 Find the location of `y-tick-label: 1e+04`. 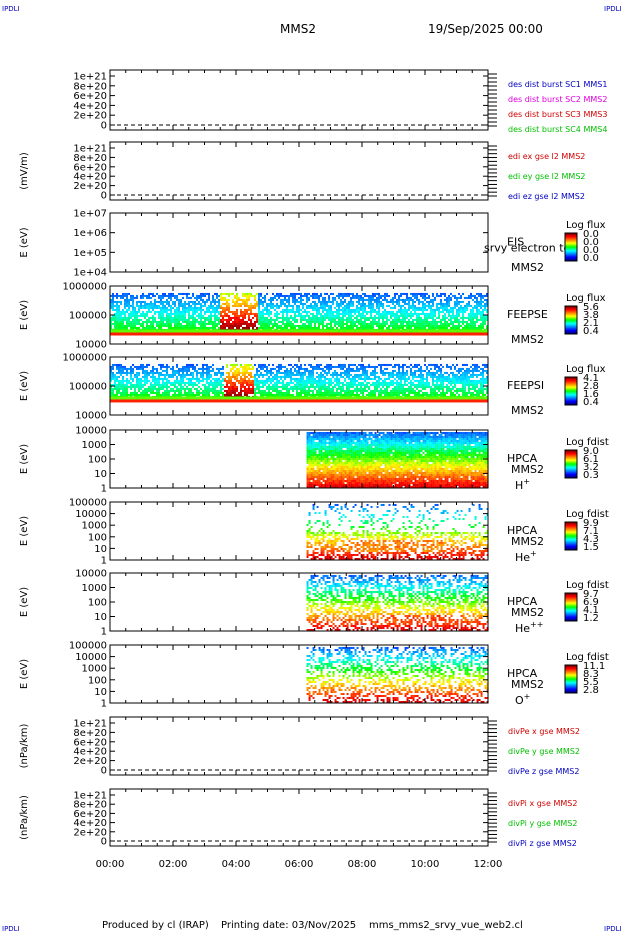

y-tick-label: 1e+04 is located at coordinates (90, 273).